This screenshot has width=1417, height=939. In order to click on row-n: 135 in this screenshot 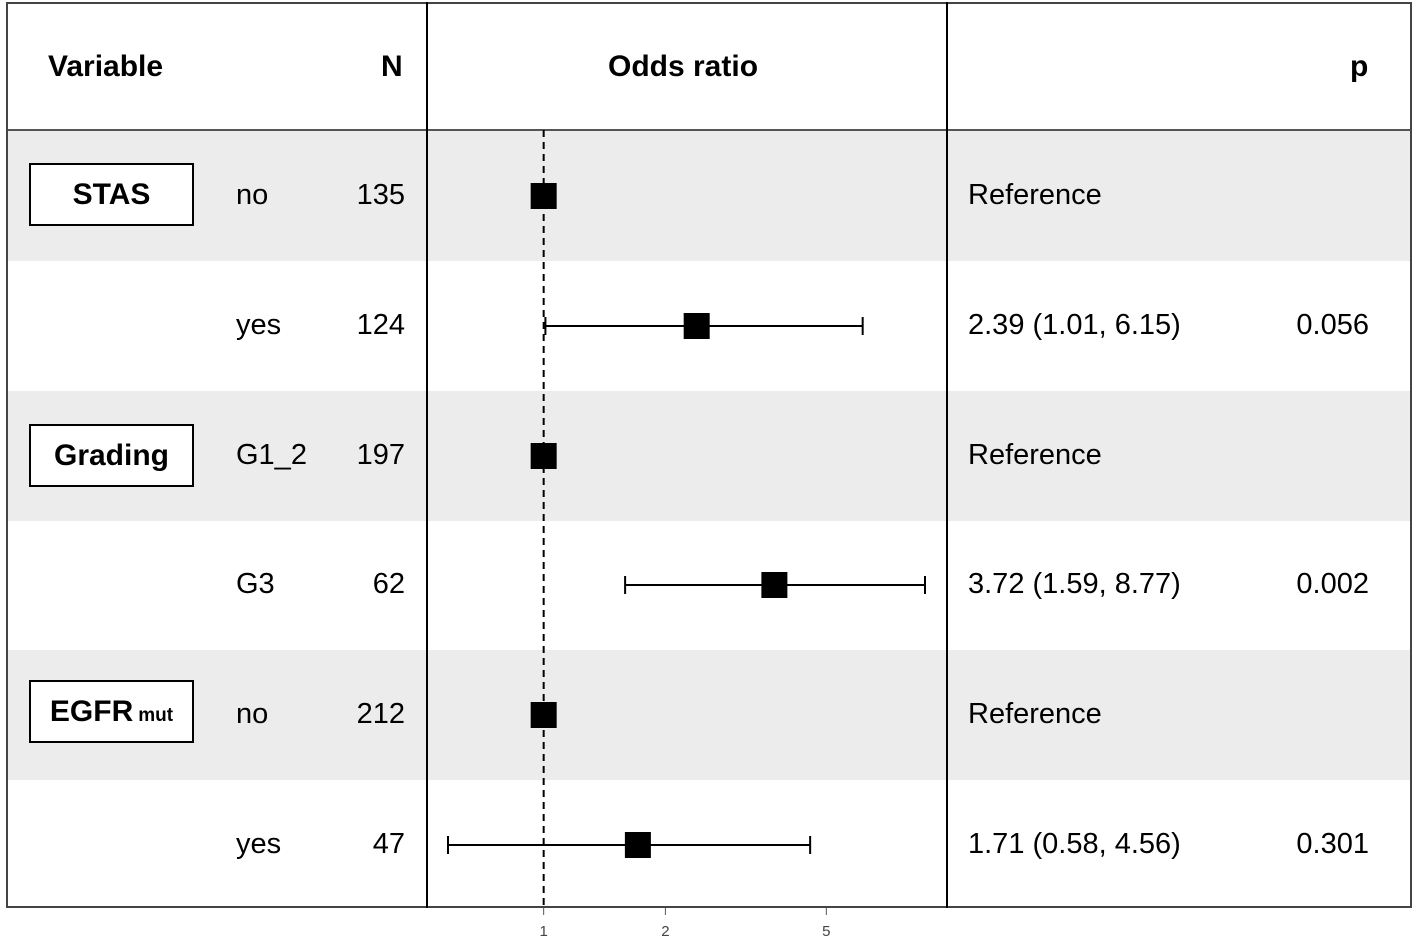, I will do `click(380, 195)`.